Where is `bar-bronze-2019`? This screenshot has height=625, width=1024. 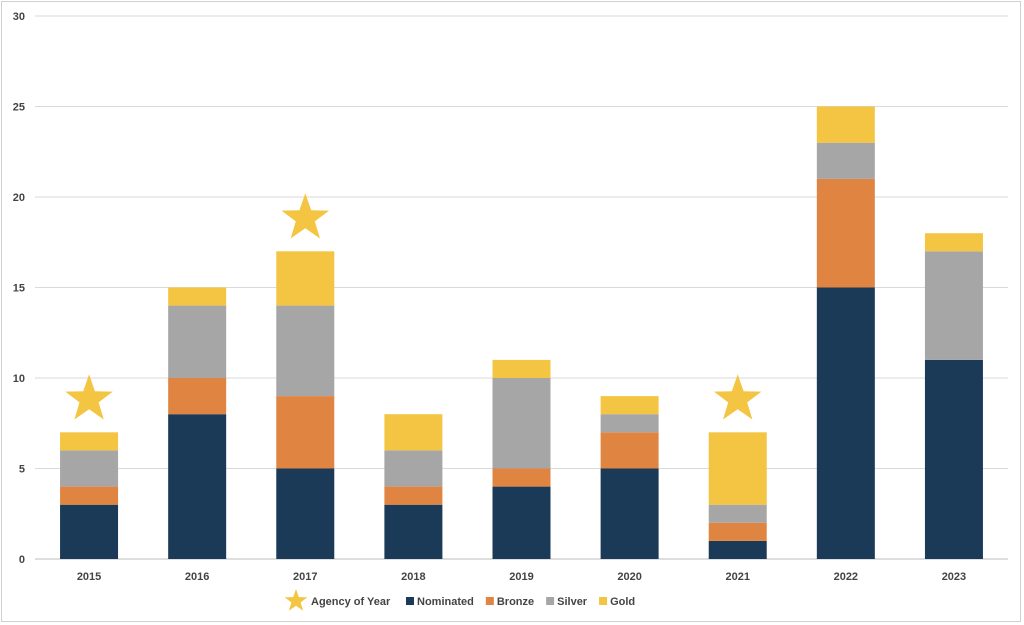 bar-bronze-2019 is located at coordinates (521, 477).